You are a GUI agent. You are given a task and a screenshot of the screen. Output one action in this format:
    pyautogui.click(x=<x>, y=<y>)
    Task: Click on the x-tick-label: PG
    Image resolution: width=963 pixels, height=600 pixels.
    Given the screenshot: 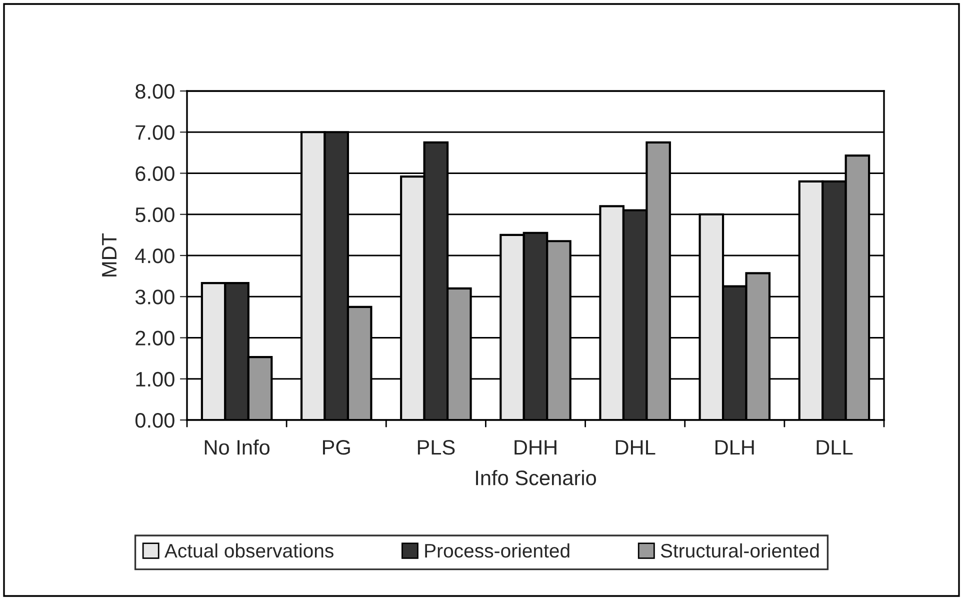 What is the action you would take?
    pyautogui.click(x=336, y=447)
    